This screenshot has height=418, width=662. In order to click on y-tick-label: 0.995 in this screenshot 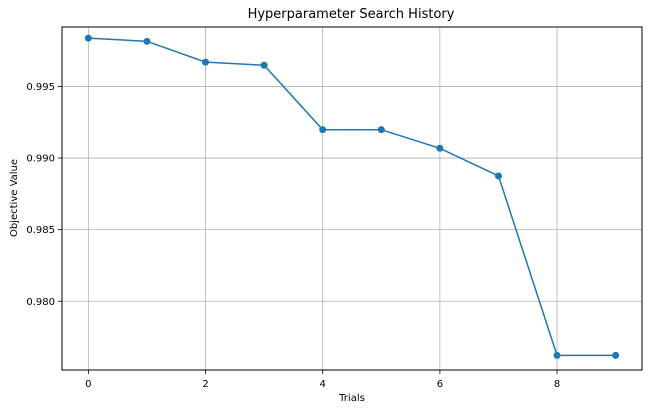, I will do `click(40, 87)`.